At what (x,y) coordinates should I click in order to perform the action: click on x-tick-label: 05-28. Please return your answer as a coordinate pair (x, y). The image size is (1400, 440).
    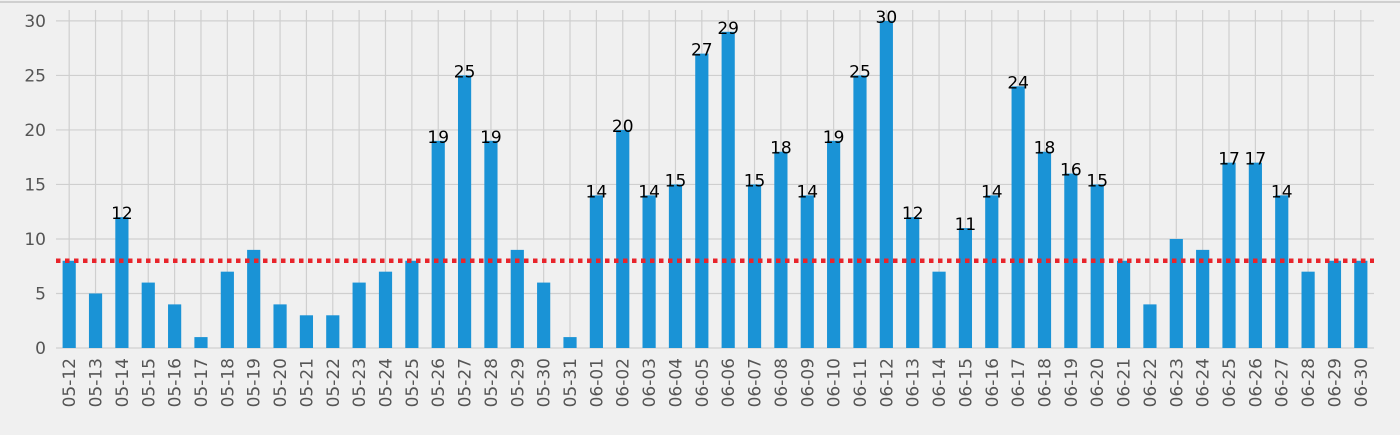
    Looking at the image, I should click on (492, 382).